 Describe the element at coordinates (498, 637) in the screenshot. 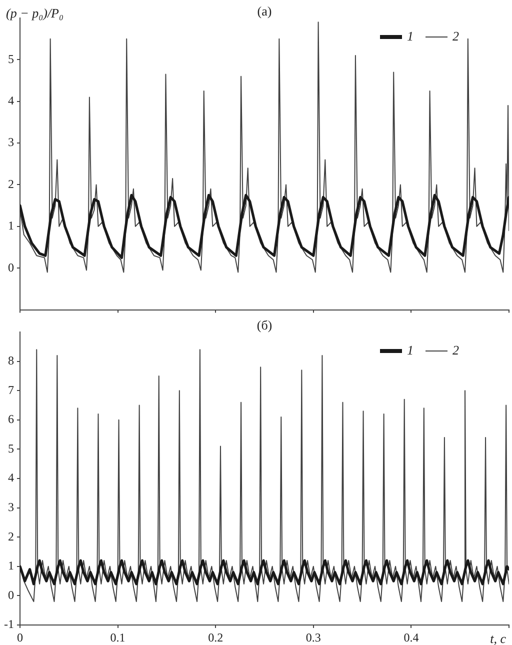

I see `x-axis-title: t, с` at that location.